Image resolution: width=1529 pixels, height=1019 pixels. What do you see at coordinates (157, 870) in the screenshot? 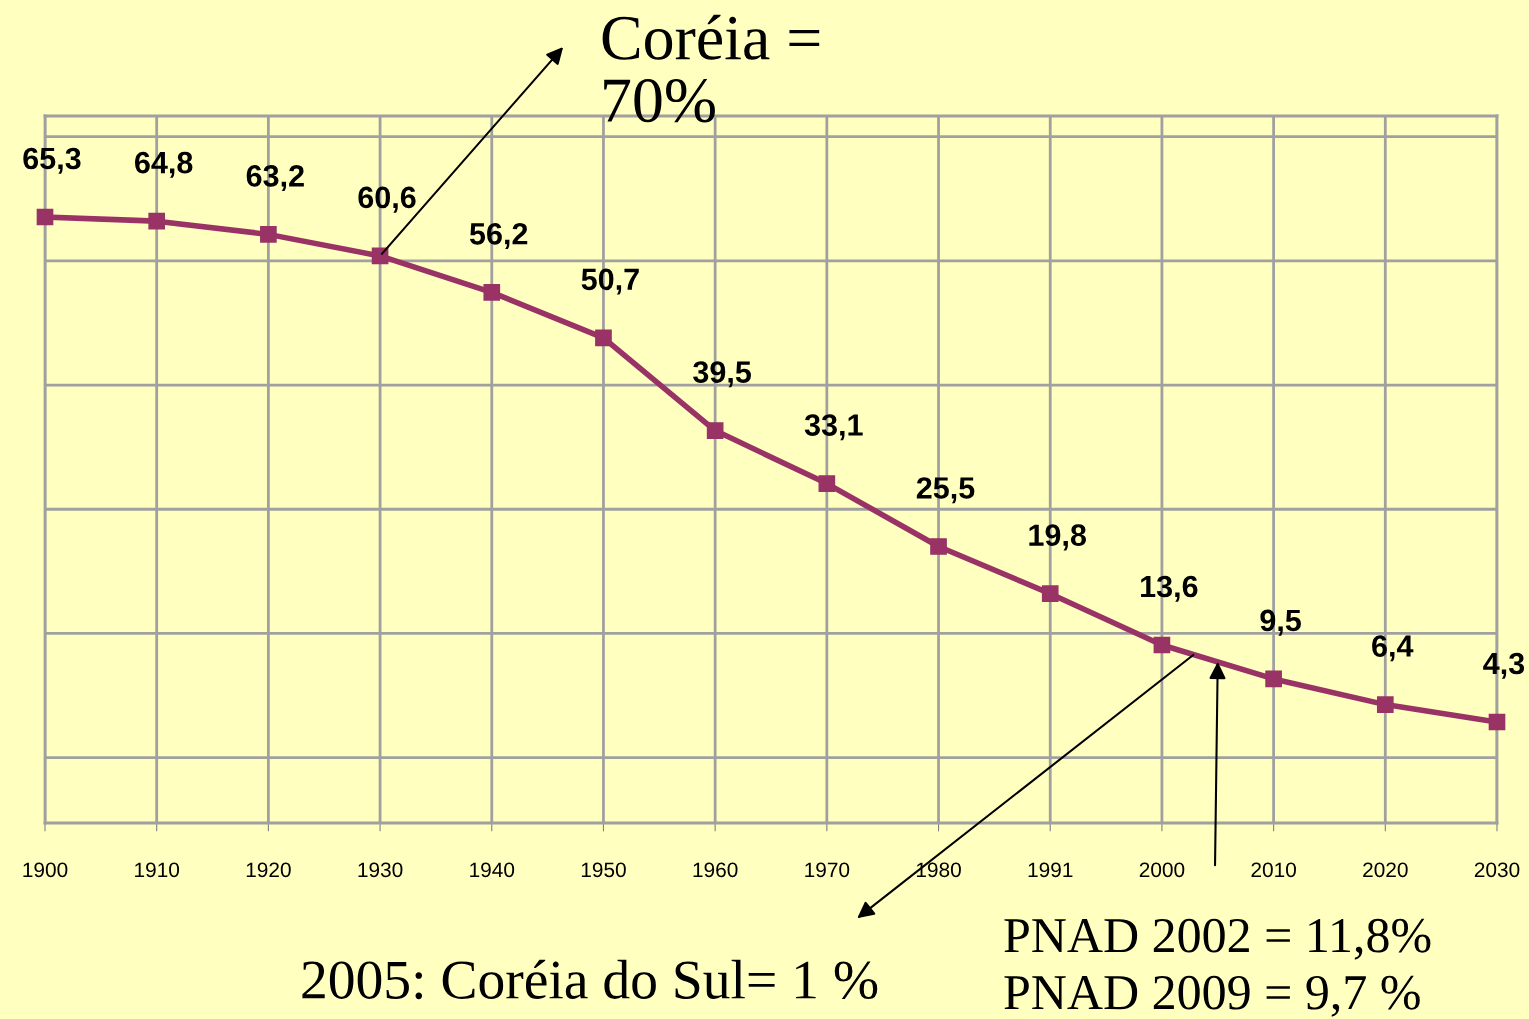
I see `x-tick-label: 1910` at bounding box center [157, 870].